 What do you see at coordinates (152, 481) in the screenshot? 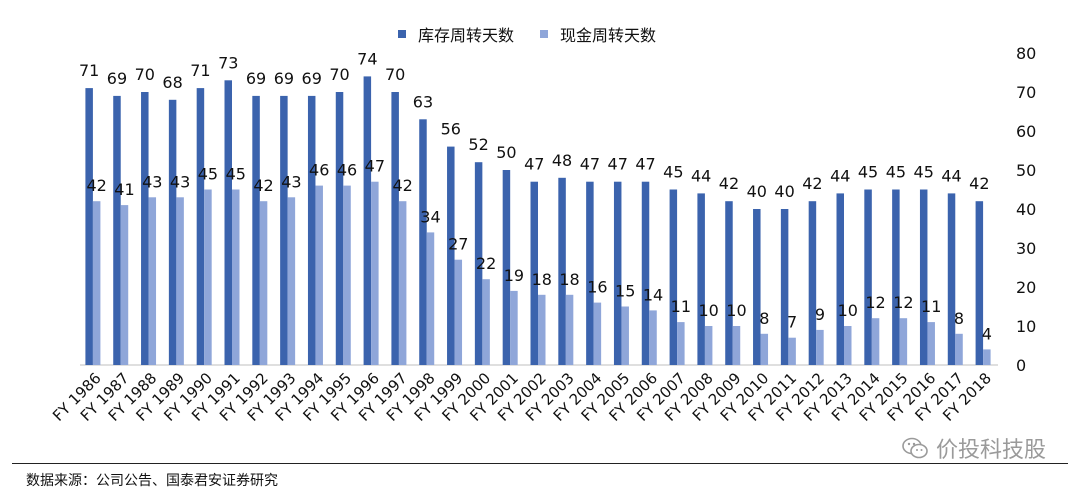
I see `source-note: 数据来源：公司公告、国泰君安证券研究` at bounding box center [152, 481].